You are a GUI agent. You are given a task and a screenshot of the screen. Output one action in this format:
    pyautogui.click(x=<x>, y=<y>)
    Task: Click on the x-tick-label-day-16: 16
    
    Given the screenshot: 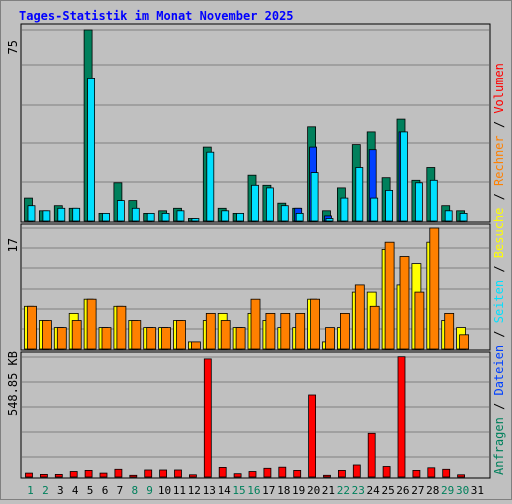 What is the action you would take?
    pyautogui.click(x=253, y=490)
    